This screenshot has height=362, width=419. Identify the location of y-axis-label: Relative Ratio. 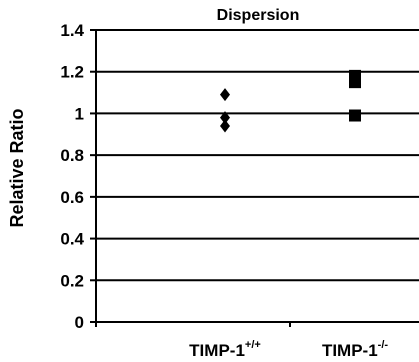
(17, 167).